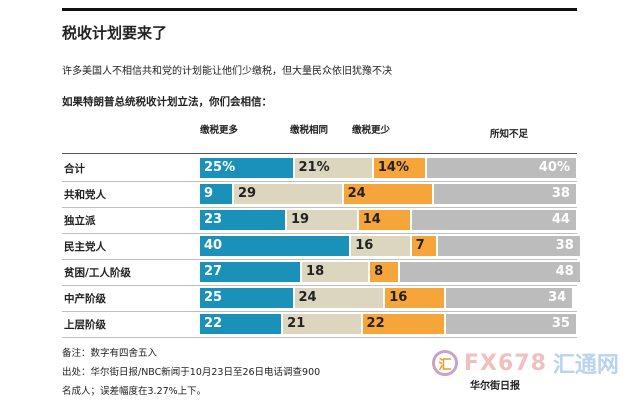 This screenshot has height=400, width=640. Describe the element at coordinates (74, 169) in the screenshot. I see `row-label: 合计` at that location.